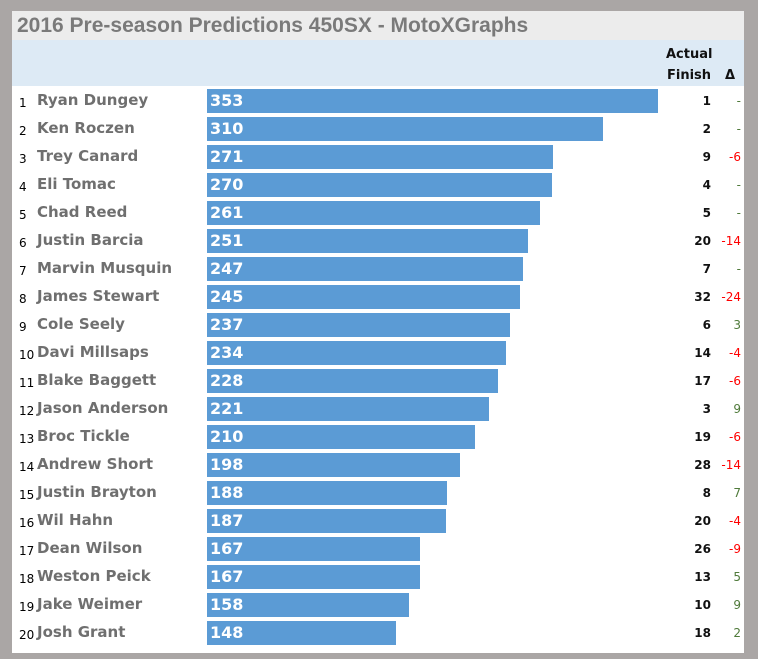 This screenshot has height=659, width=758. I want to click on rider-name: Trey Canard, so click(88, 156).